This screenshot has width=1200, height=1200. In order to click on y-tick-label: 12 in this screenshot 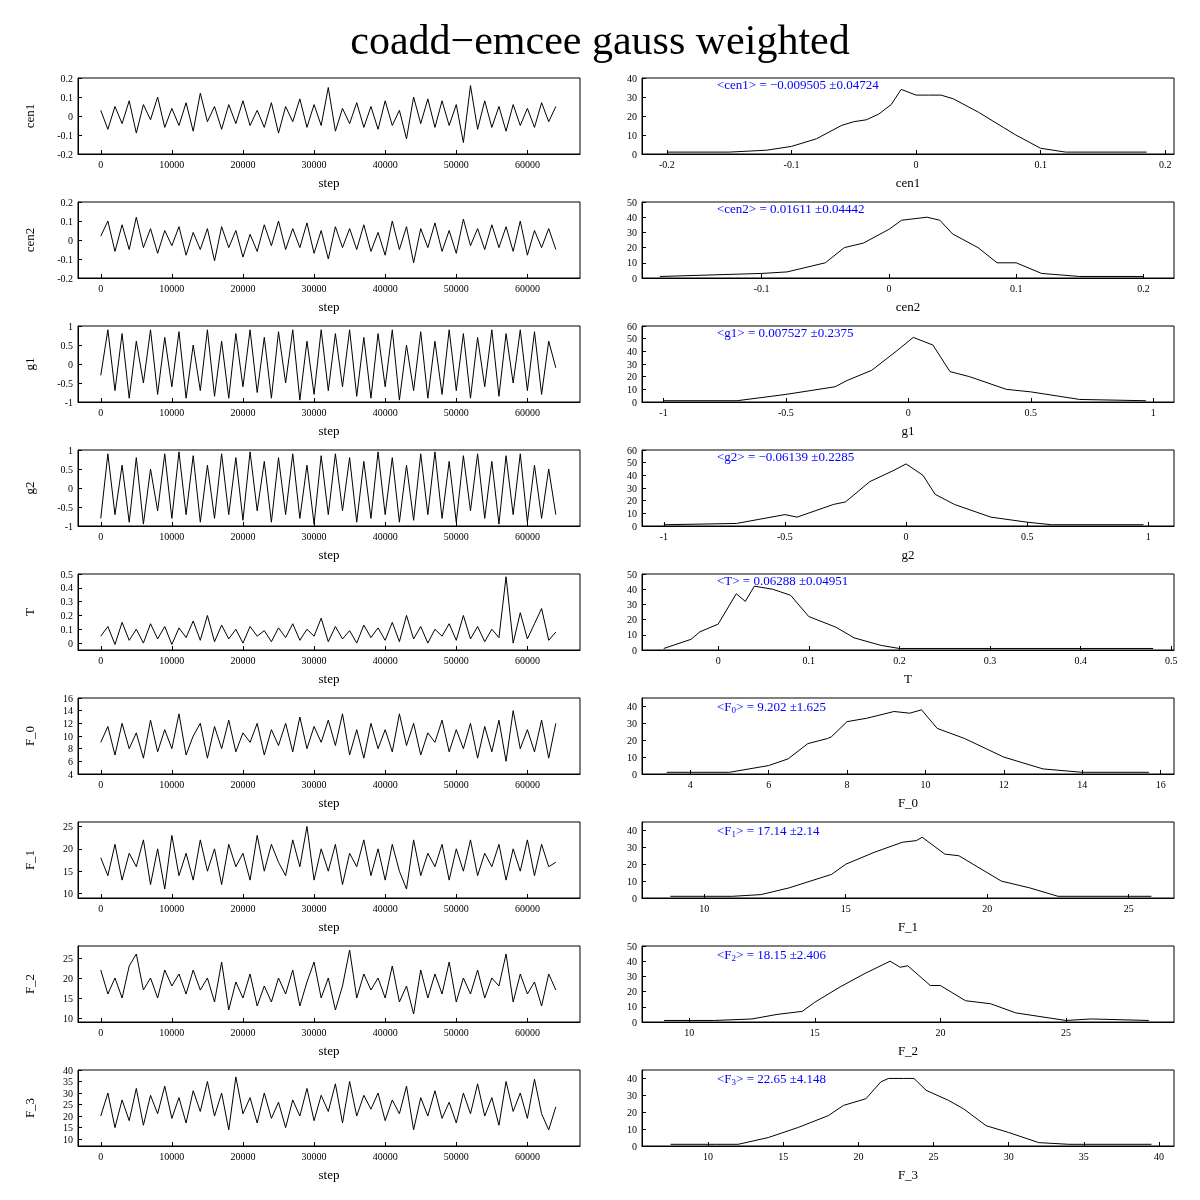, I will do `click(68, 723)`.